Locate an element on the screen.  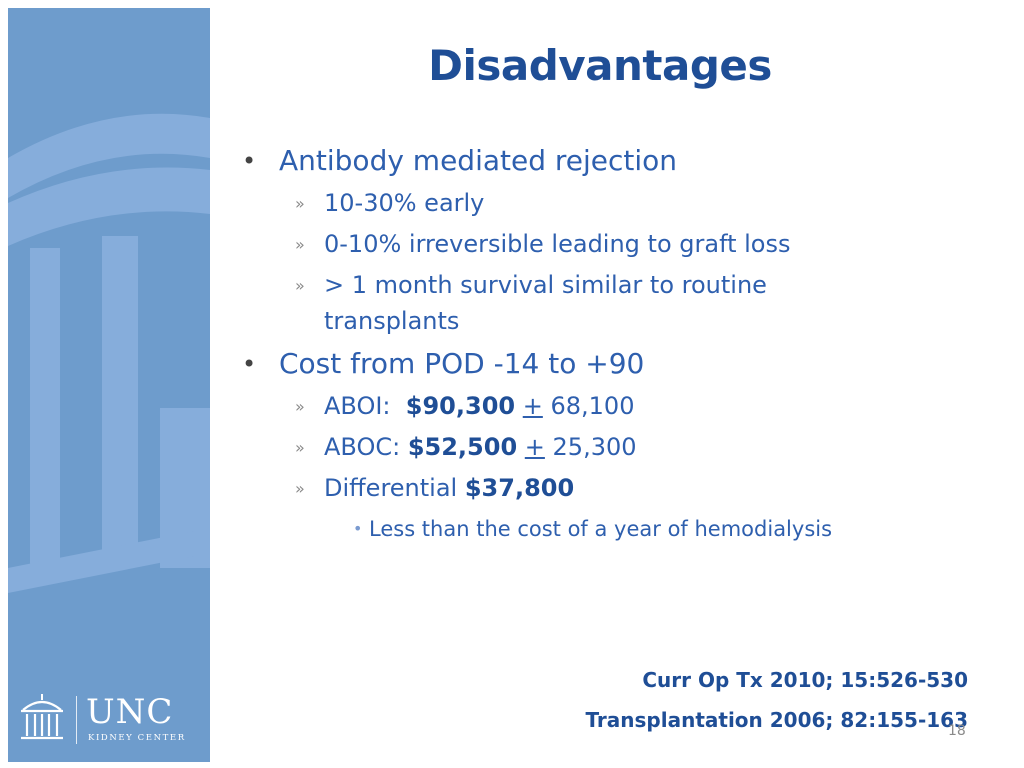
differential-cost: $37,800 is located at coordinates (519, 488).